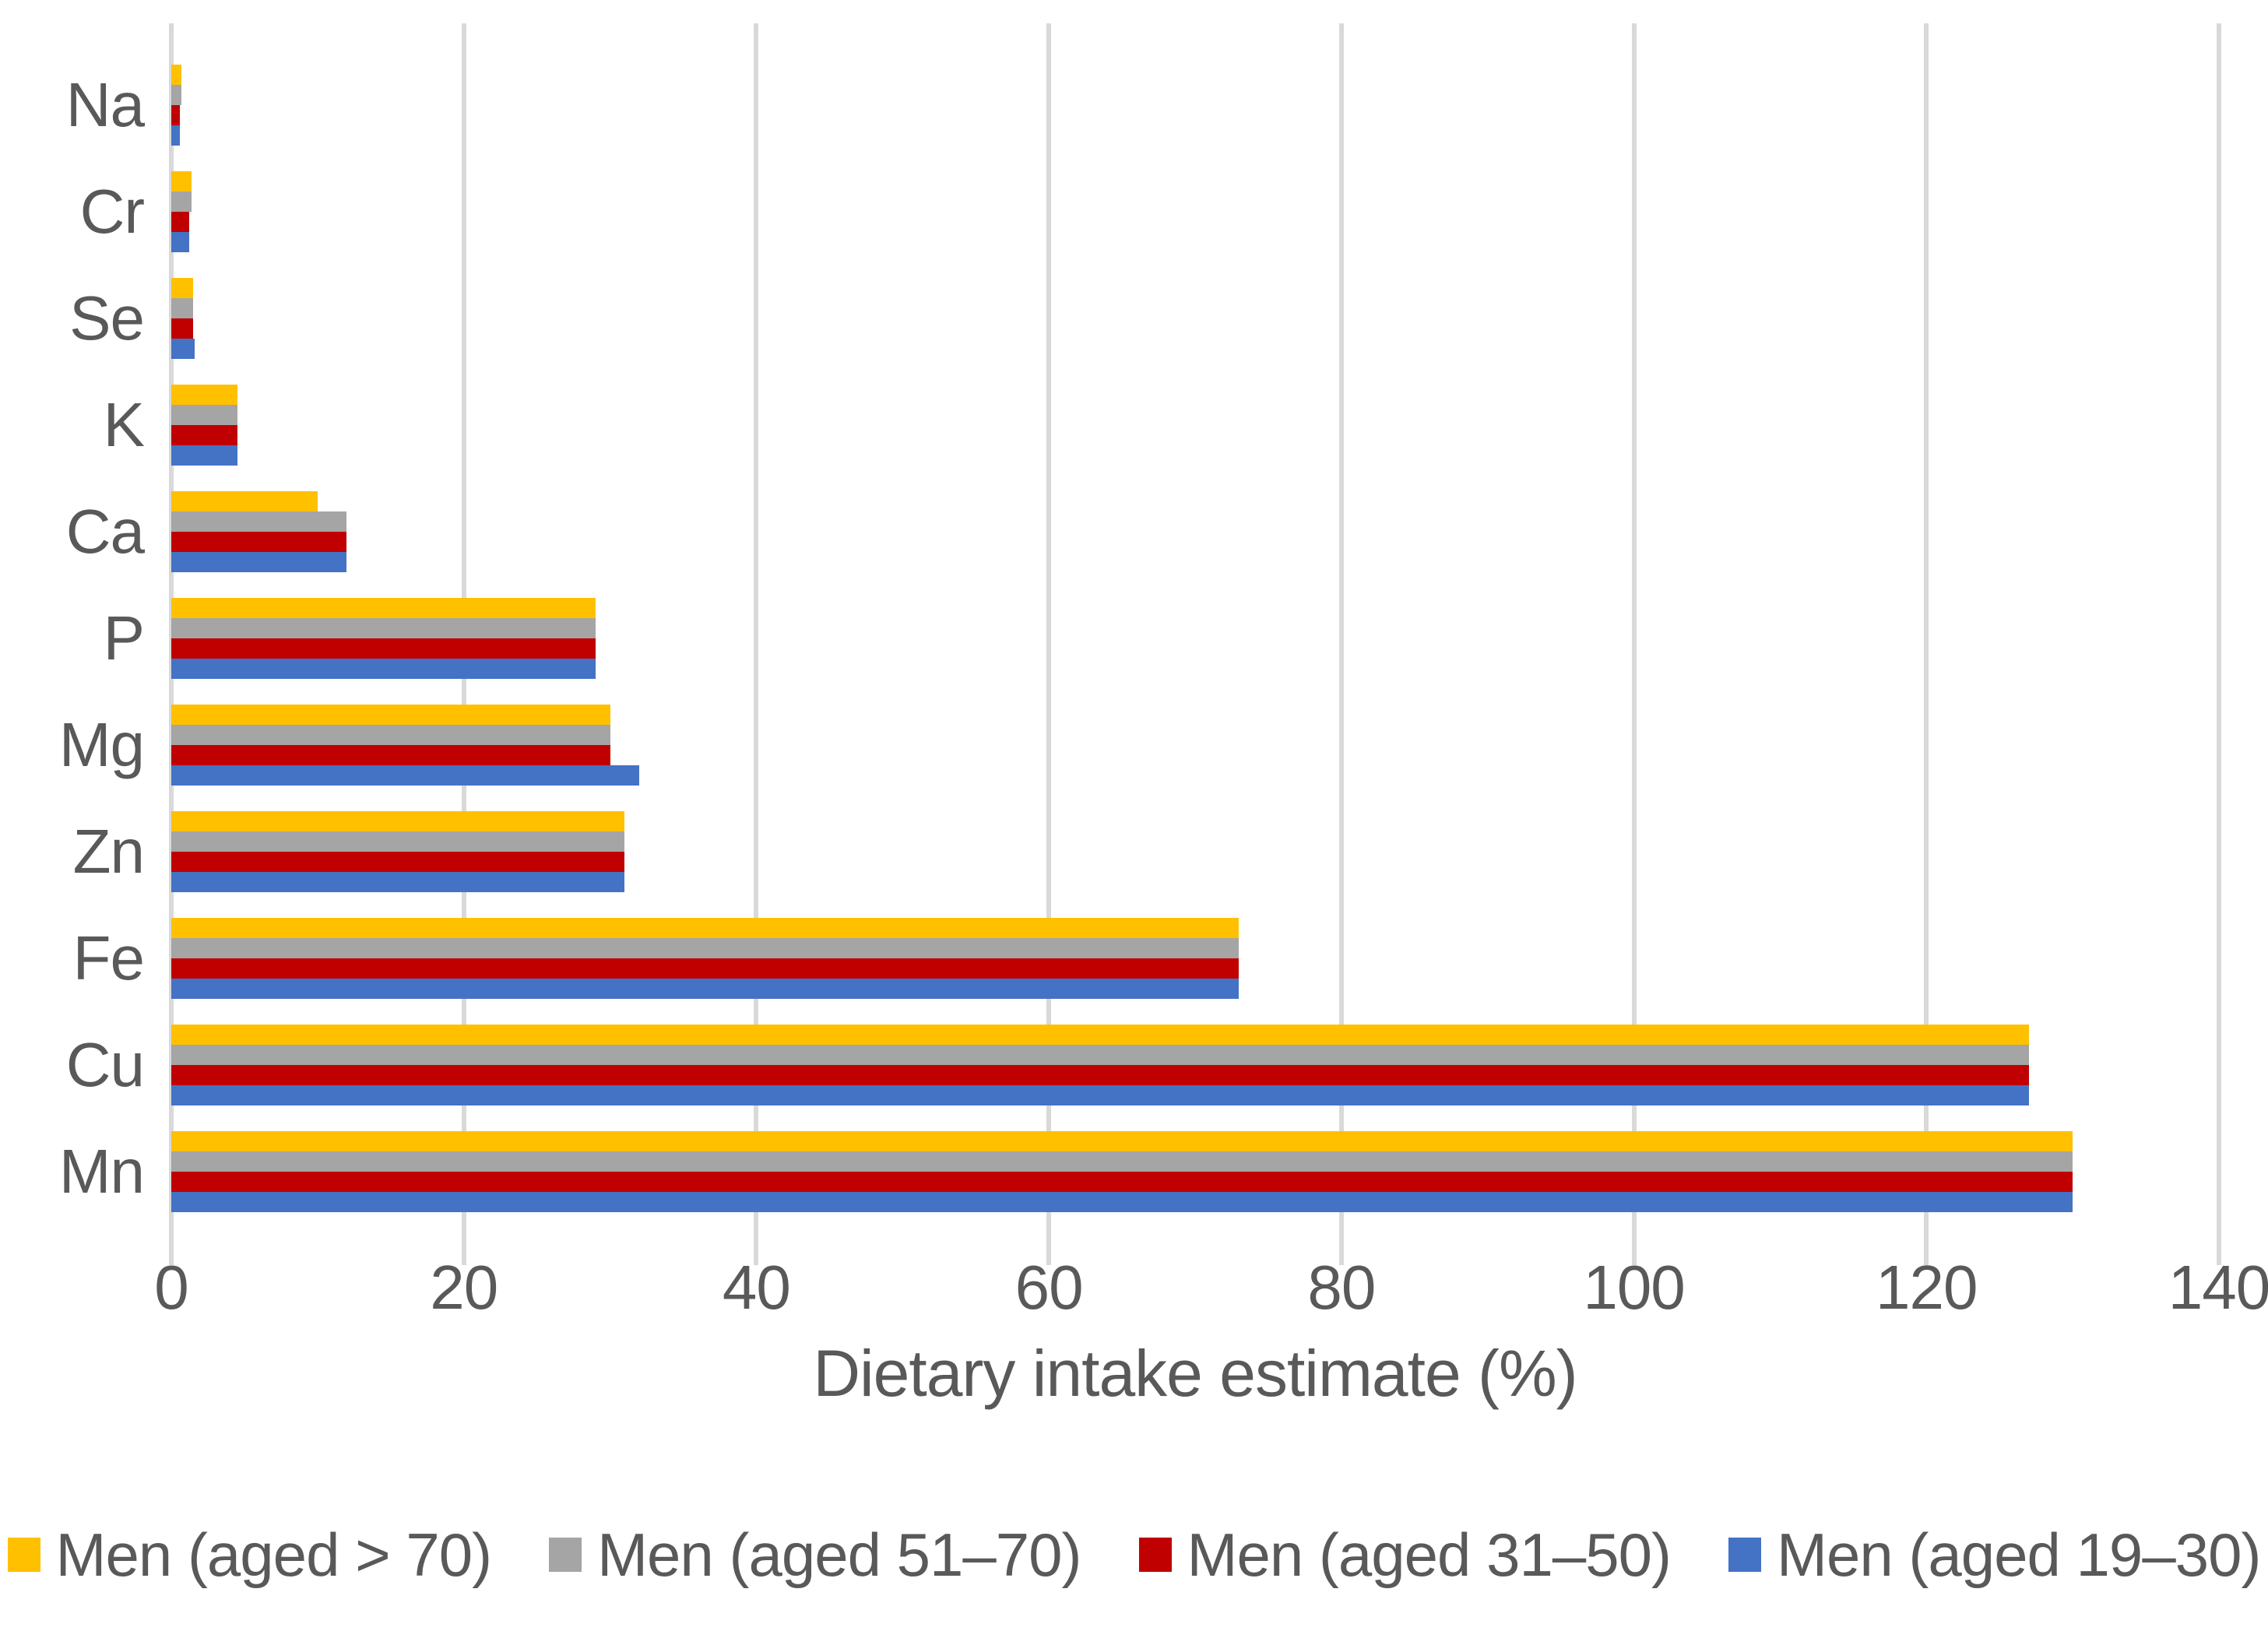 The width and height of the screenshot is (2268, 1631). Describe the element at coordinates (1927, 1287) in the screenshot. I see `x-tick-label-120: 120` at that location.